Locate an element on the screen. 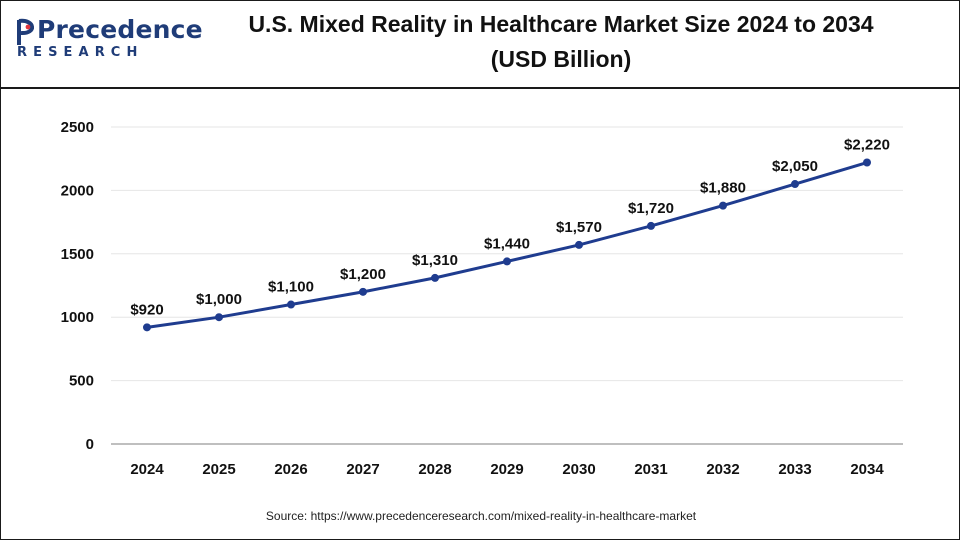 The image size is (960, 540). x-tick-label: 2024 is located at coordinates (147, 469).